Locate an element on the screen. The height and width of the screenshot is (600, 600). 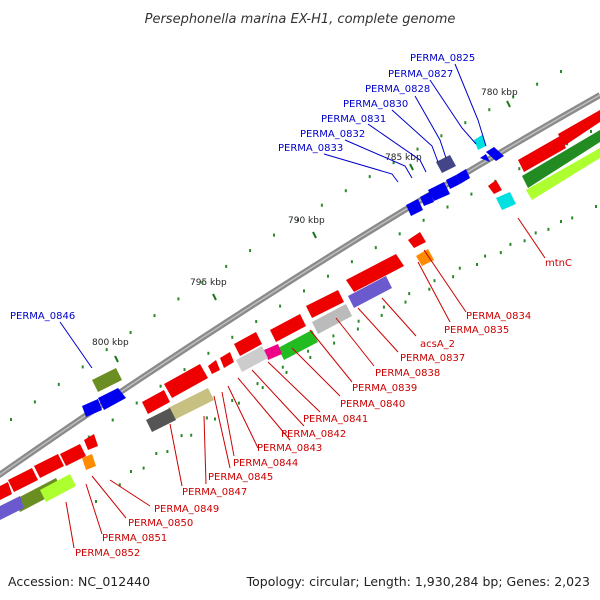
label-perma-0834: PERMA_0834 is located at coordinates (498, 316).